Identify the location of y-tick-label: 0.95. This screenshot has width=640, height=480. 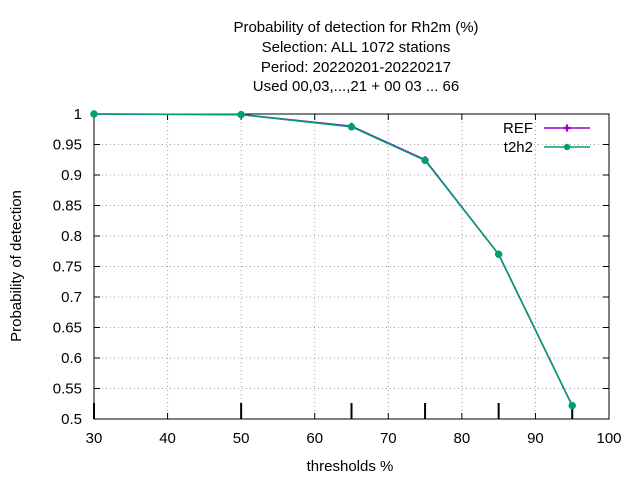
(67, 145).